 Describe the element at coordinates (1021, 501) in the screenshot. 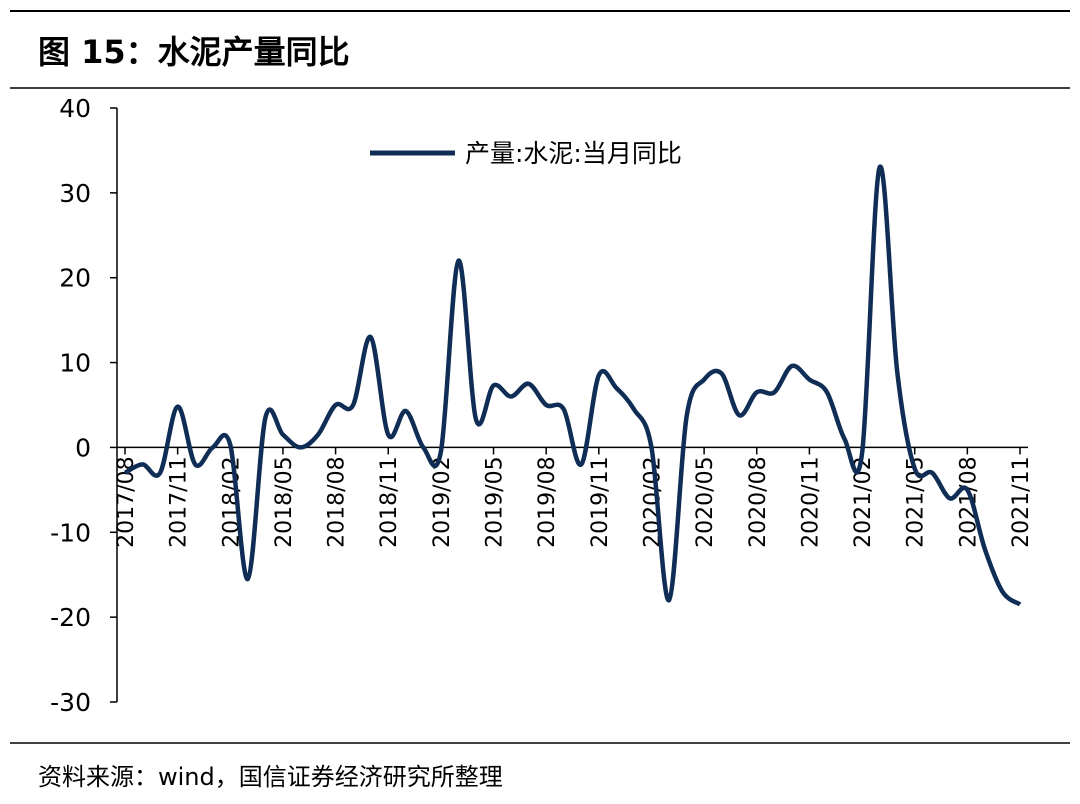

I see `x-tick-label: 2021/11` at that location.